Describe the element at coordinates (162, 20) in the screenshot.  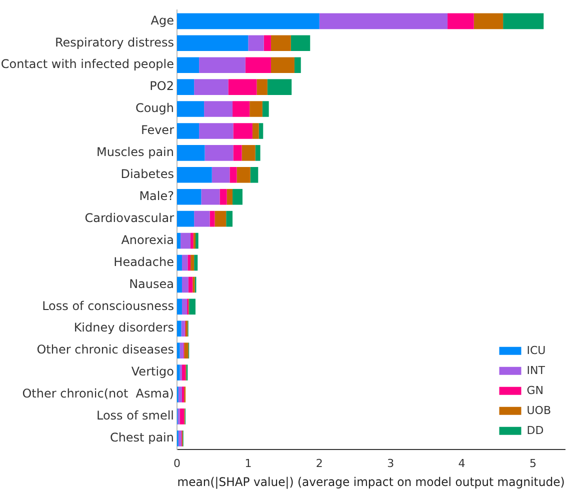
I see `y-tick-label: Age` at that location.